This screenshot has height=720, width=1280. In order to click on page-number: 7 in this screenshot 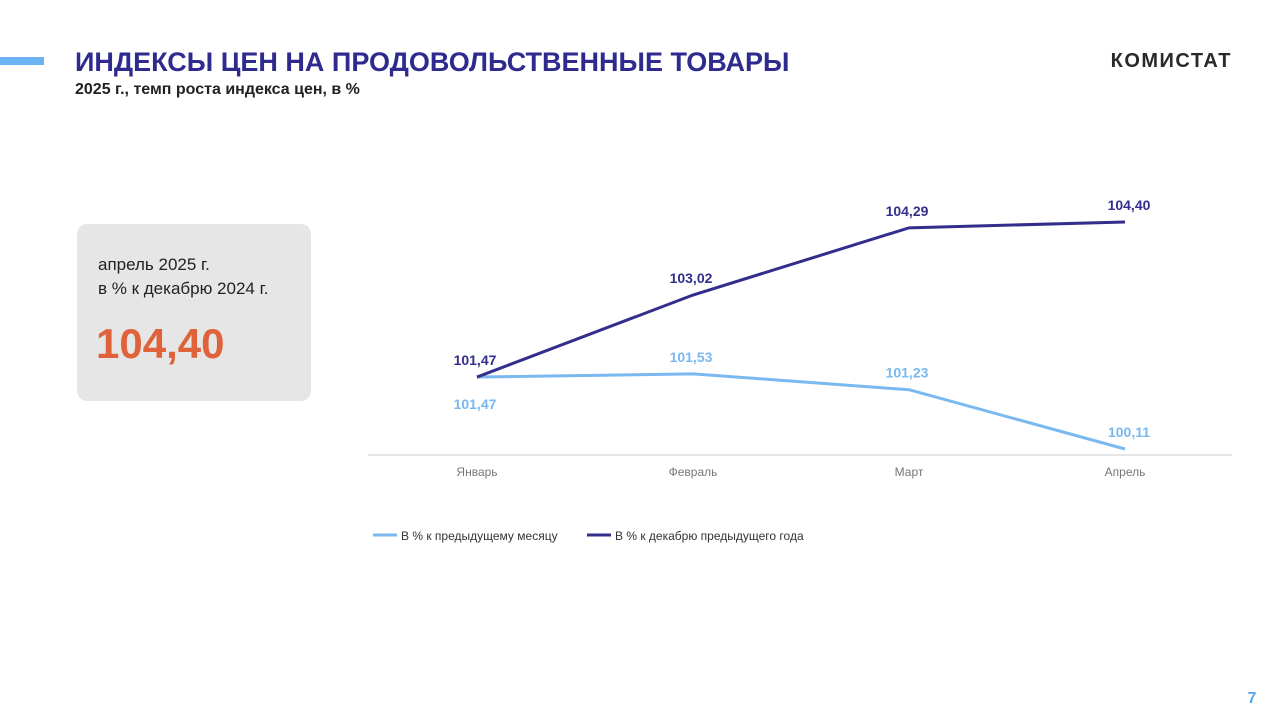, I will do `click(1252, 698)`.